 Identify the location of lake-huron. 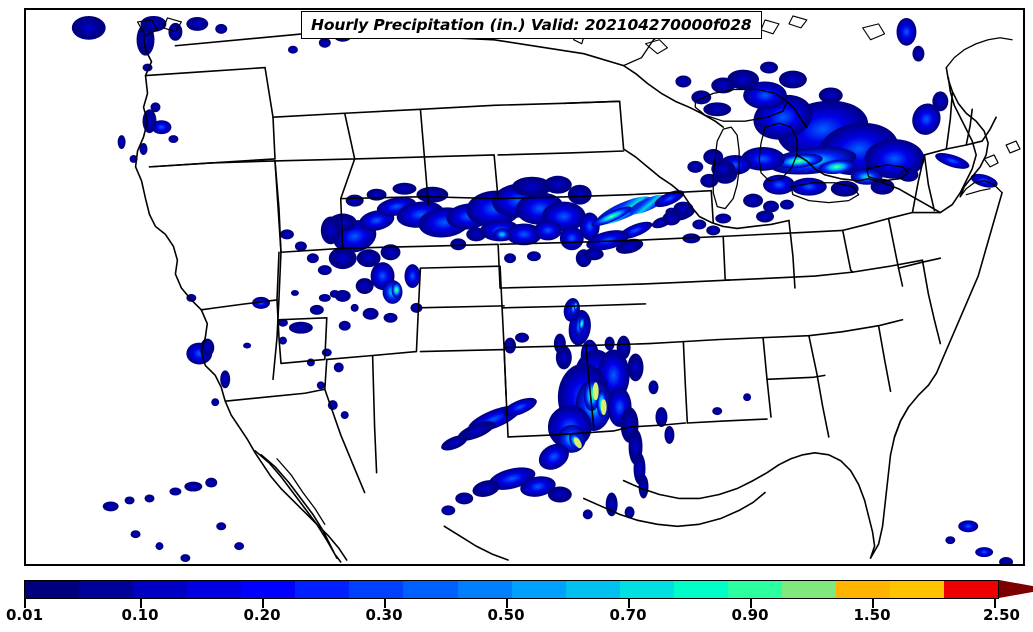
(778, 152).